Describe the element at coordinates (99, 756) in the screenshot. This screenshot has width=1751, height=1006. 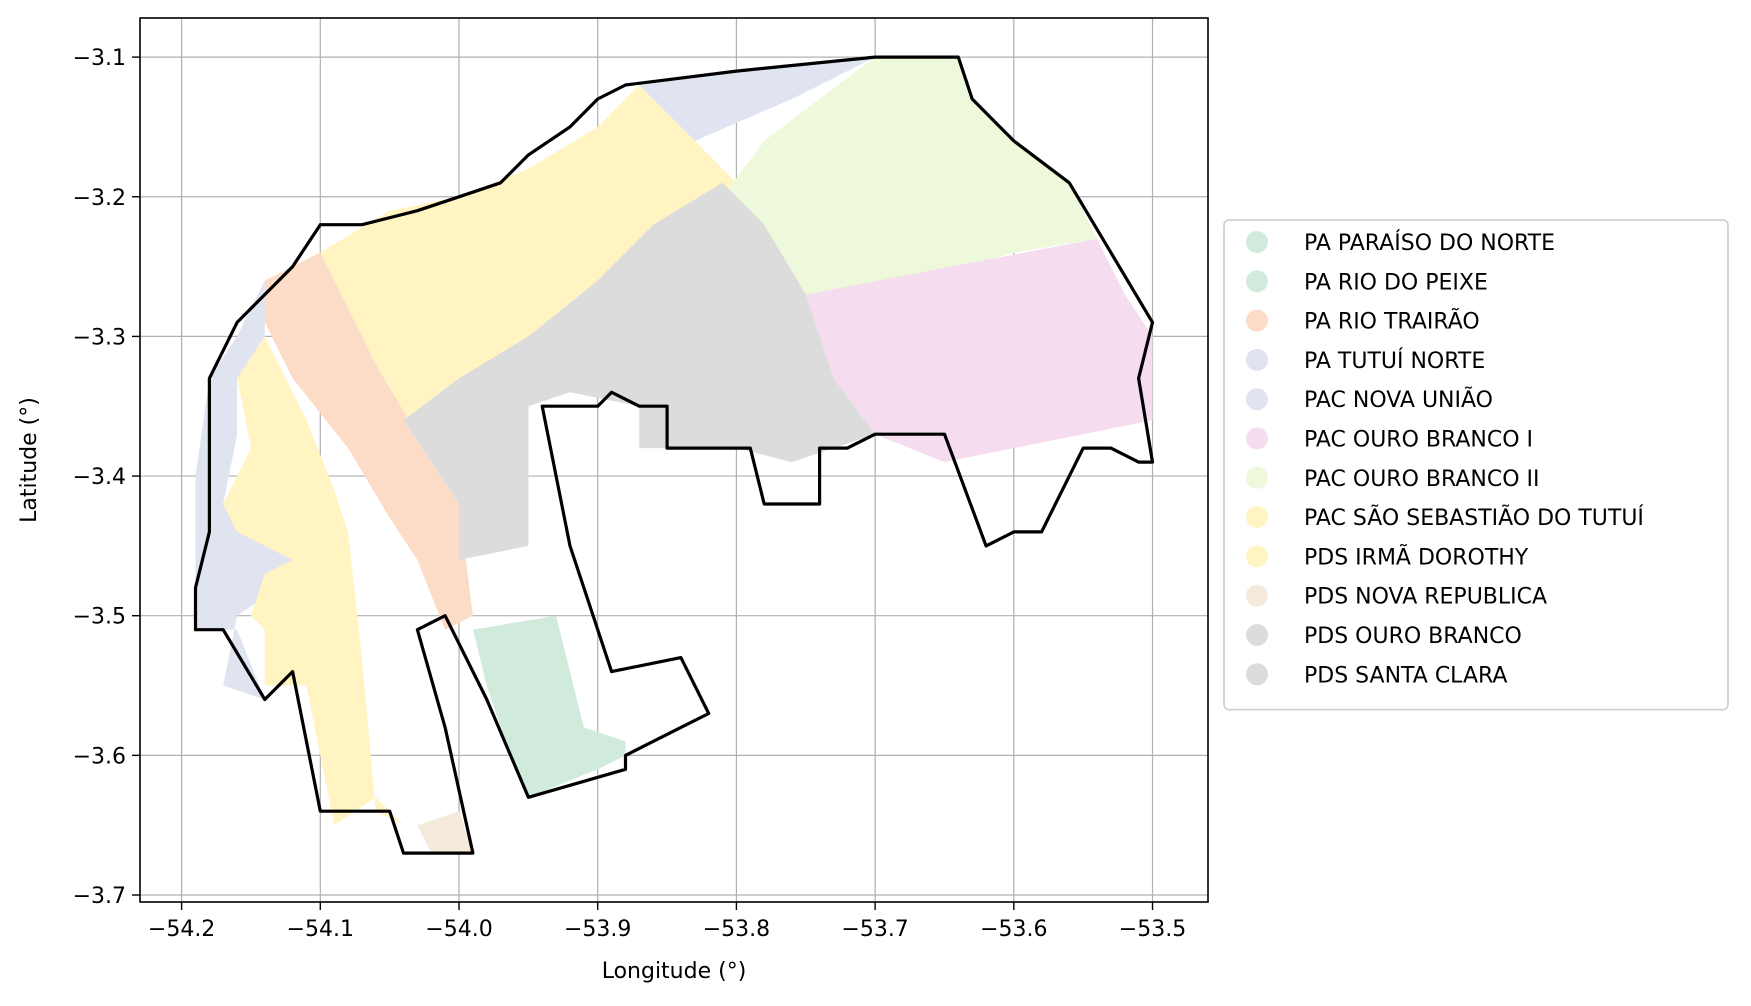
I see `y-tick-label: −3.6` at that location.